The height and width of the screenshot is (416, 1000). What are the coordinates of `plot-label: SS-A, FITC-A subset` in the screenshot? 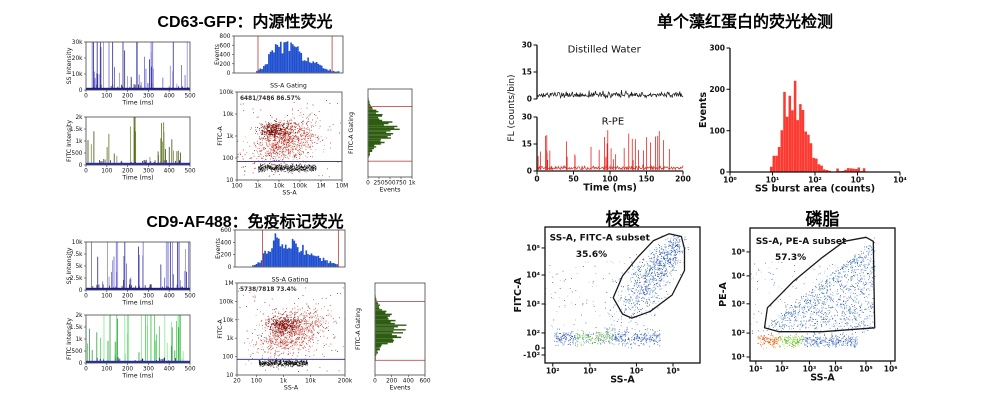 It's located at (600, 239).